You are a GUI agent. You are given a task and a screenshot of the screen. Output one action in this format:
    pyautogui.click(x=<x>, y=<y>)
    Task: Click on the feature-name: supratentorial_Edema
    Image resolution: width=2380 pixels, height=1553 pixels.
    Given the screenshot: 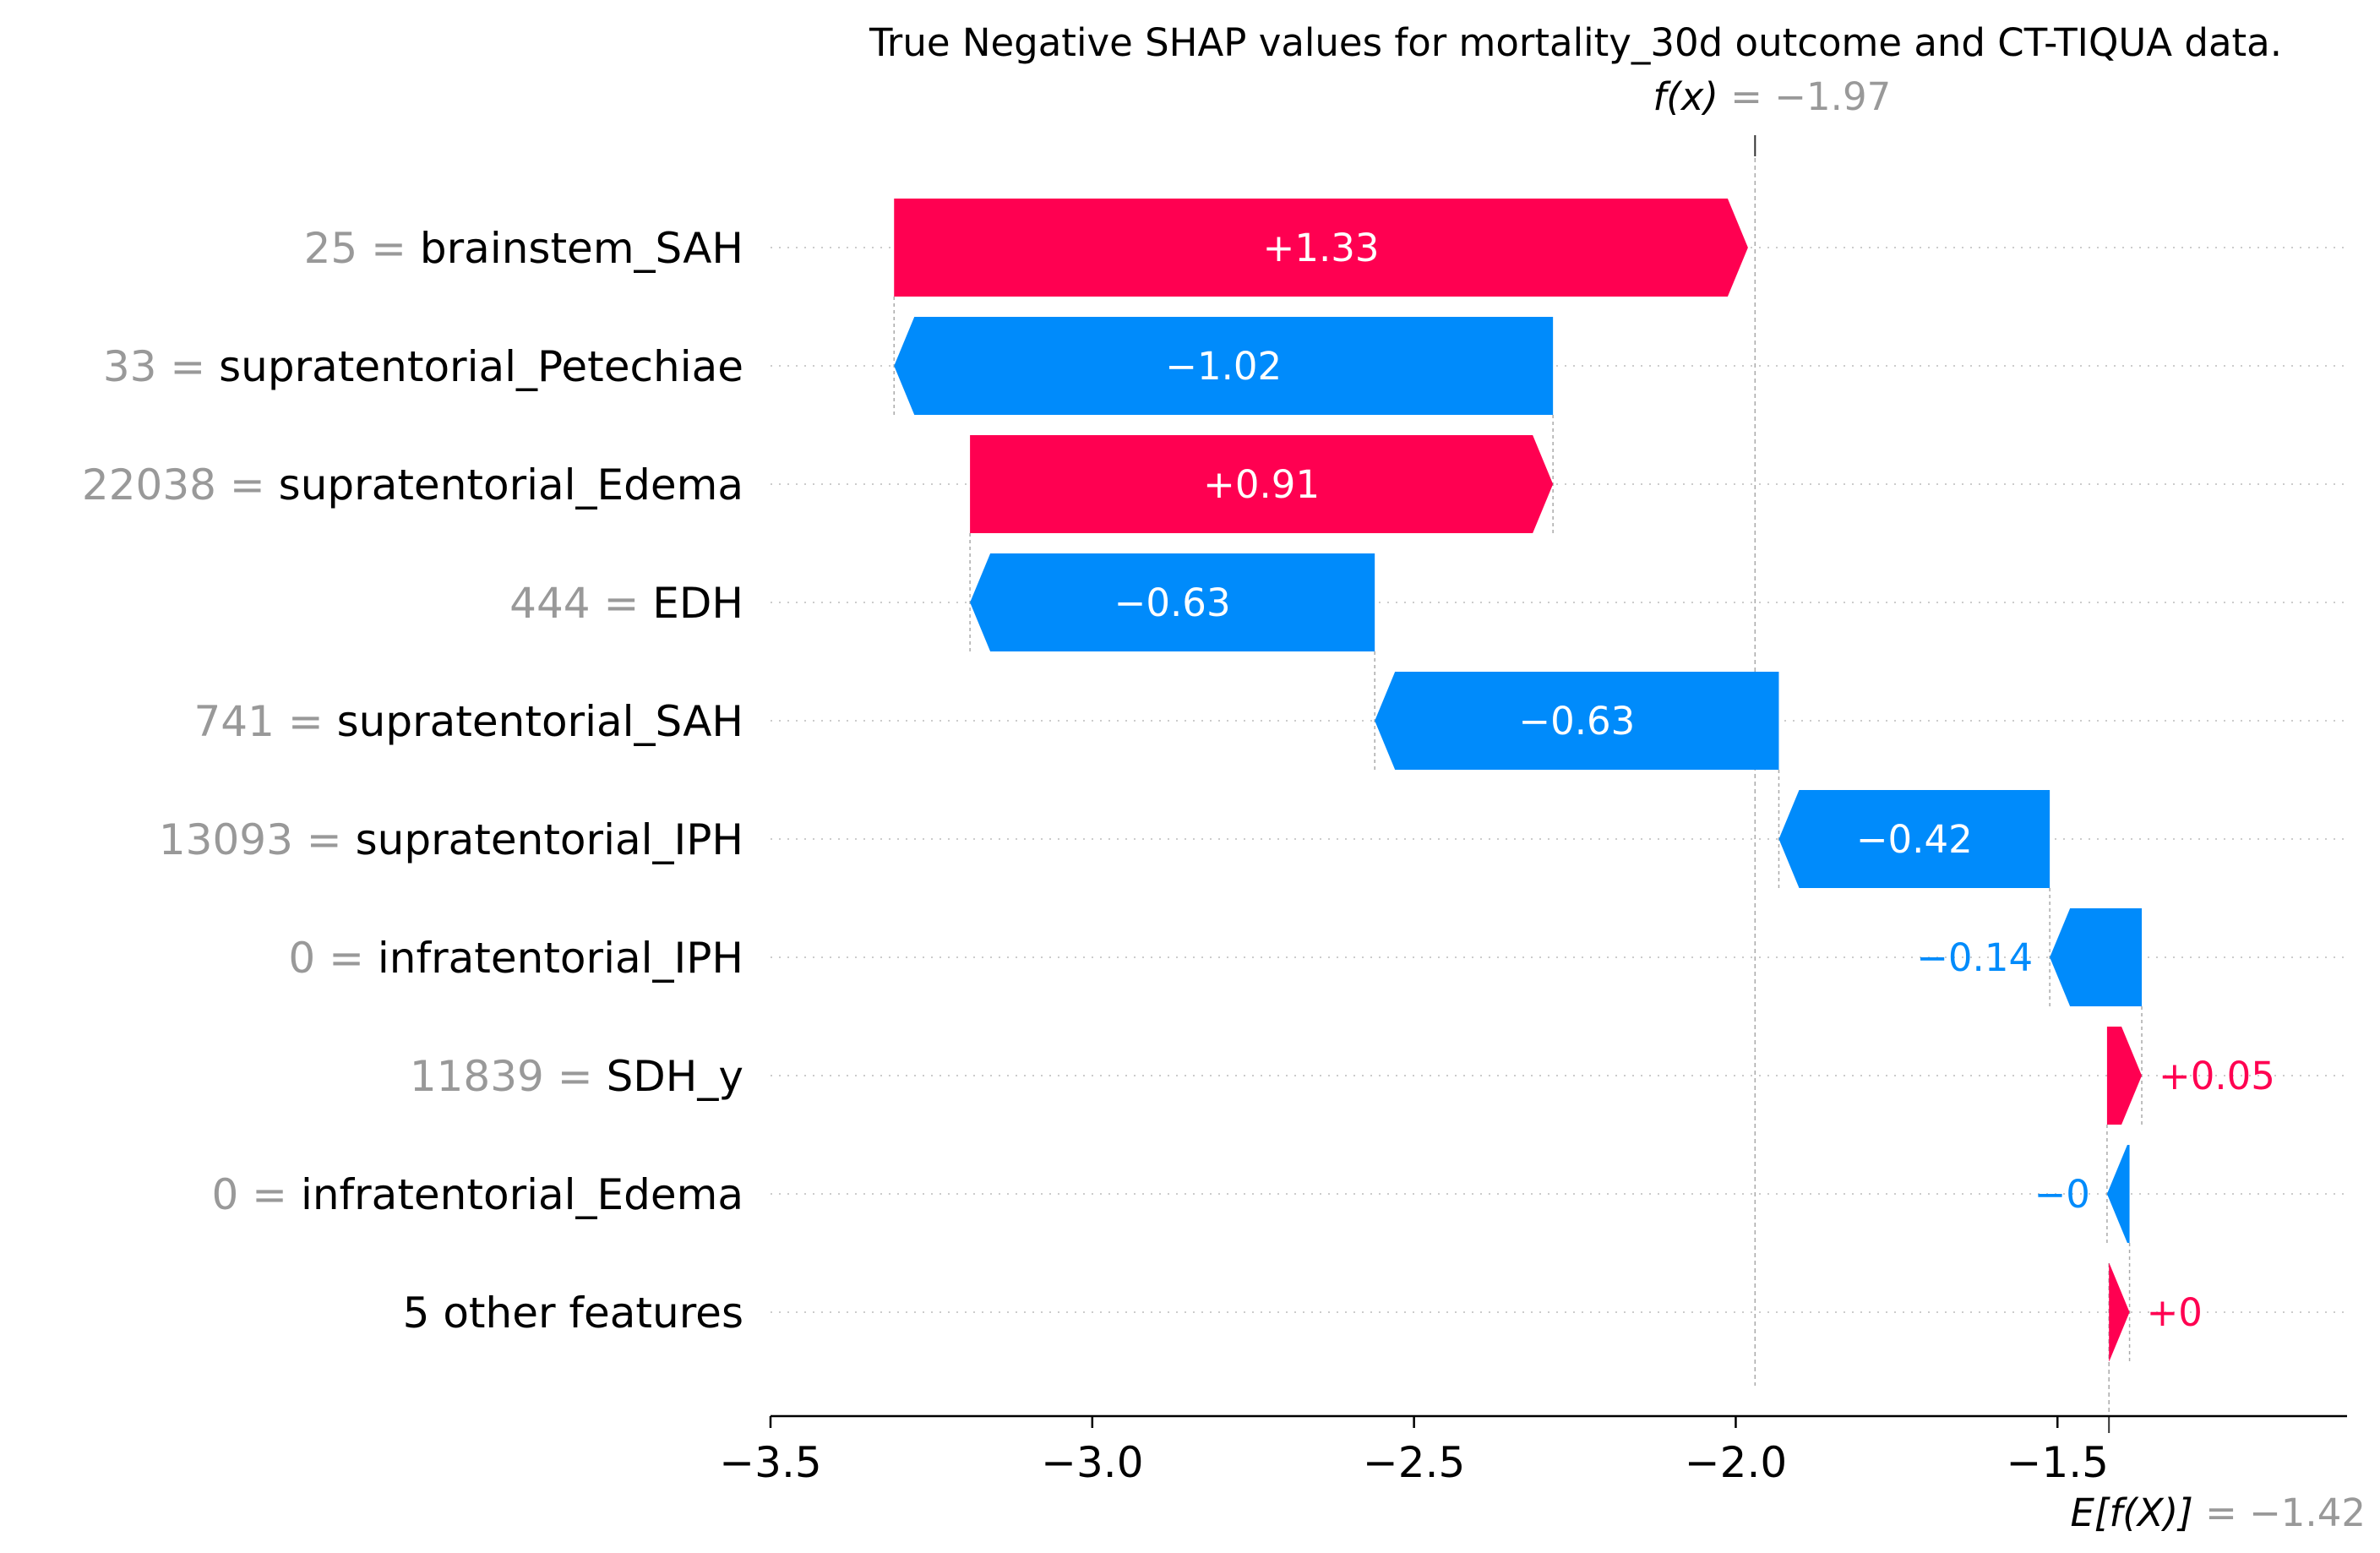 What is the action you would take?
    pyautogui.click(x=511, y=485)
    